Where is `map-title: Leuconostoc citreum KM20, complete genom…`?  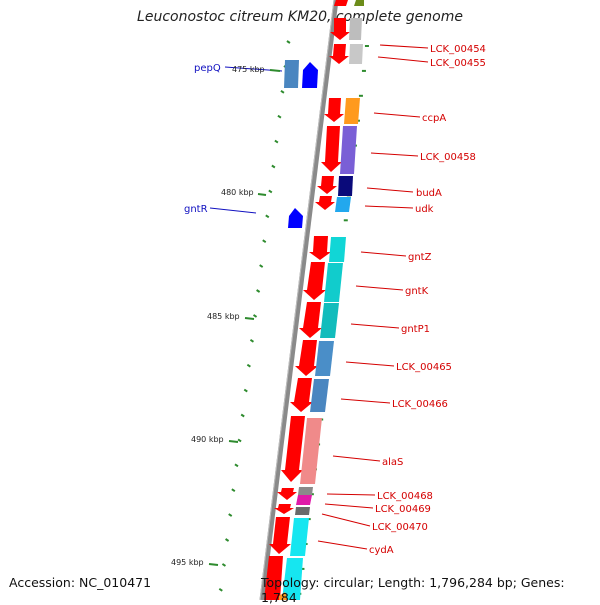
map-title: Leuconostoc citreum KM20, complete genom… is located at coordinates (300, 17).